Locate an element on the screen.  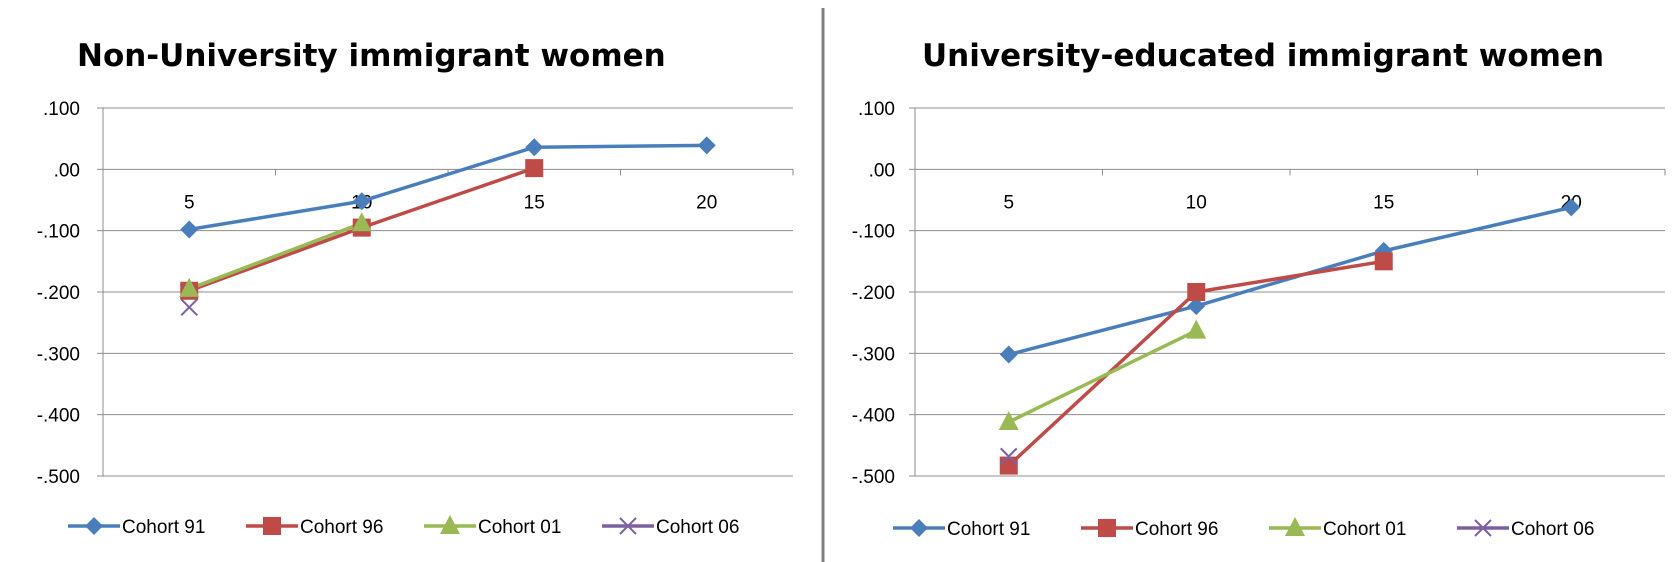
chart-title: Non-University immigrant women is located at coordinates (371, 56).